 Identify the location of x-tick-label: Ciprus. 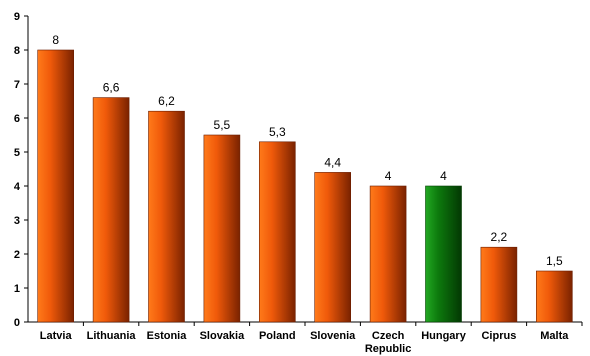
(498, 336).